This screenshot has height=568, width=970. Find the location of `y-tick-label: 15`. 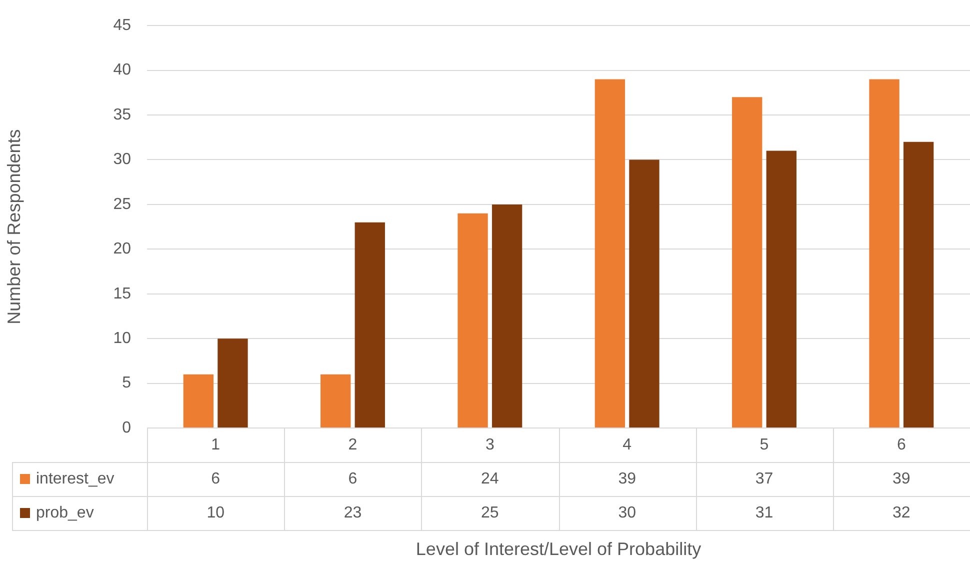

y-tick-label: 15 is located at coordinates (122, 293).